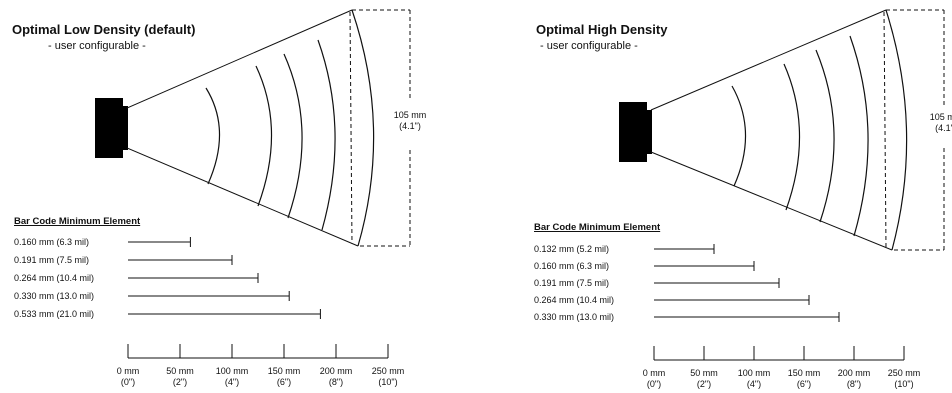 This screenshot has height=393, width=952. Describe the element at coordinates (54, 314) in the screenshot. I see `element-label: 0.533 mm (21.0 mil)` at that location.